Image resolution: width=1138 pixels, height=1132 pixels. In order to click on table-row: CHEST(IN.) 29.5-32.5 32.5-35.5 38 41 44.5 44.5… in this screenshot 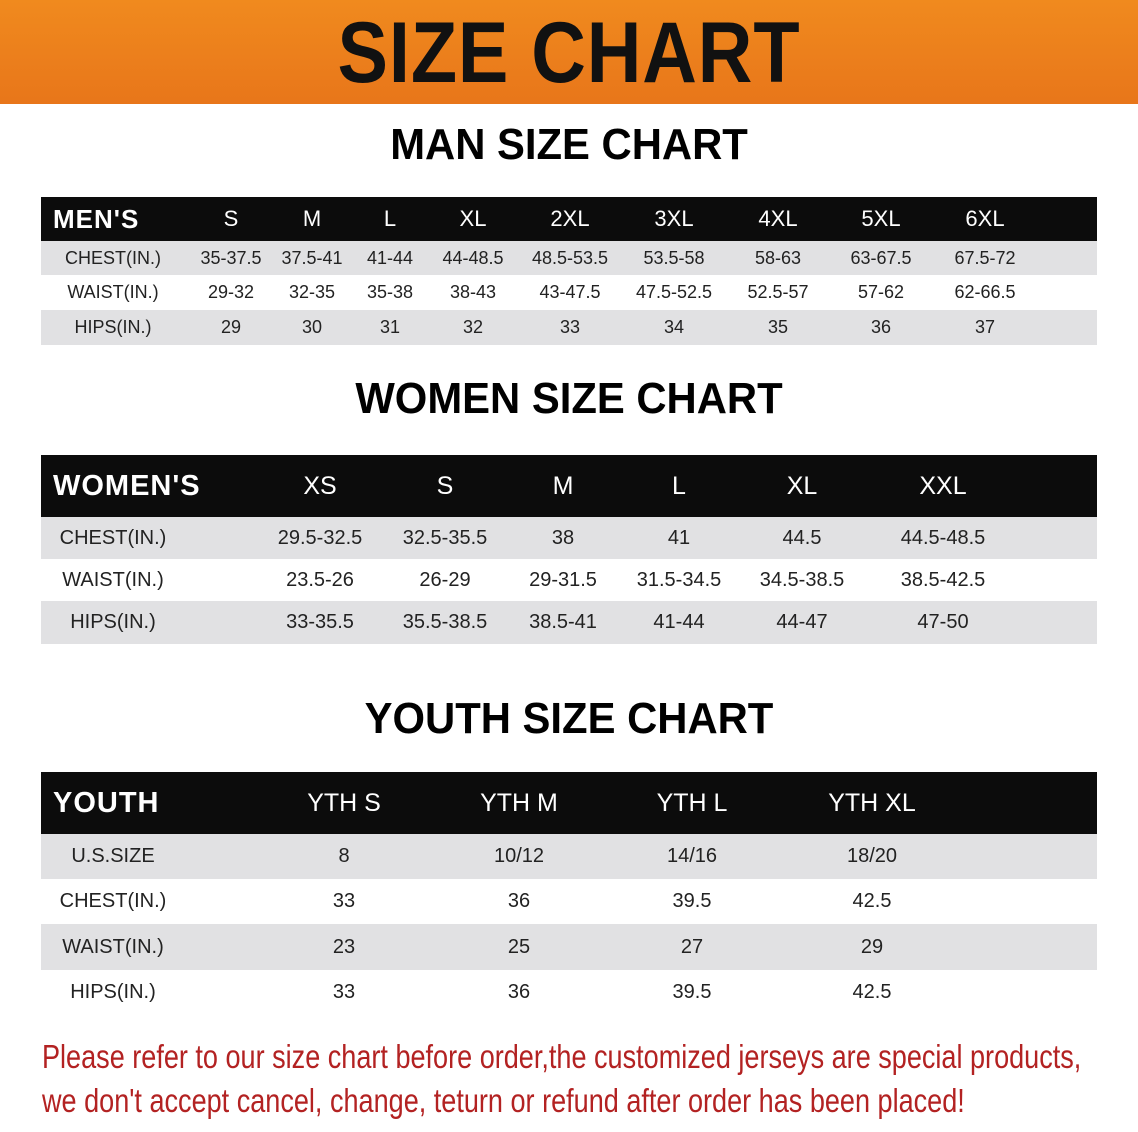, I will do `click(569, 538)`.